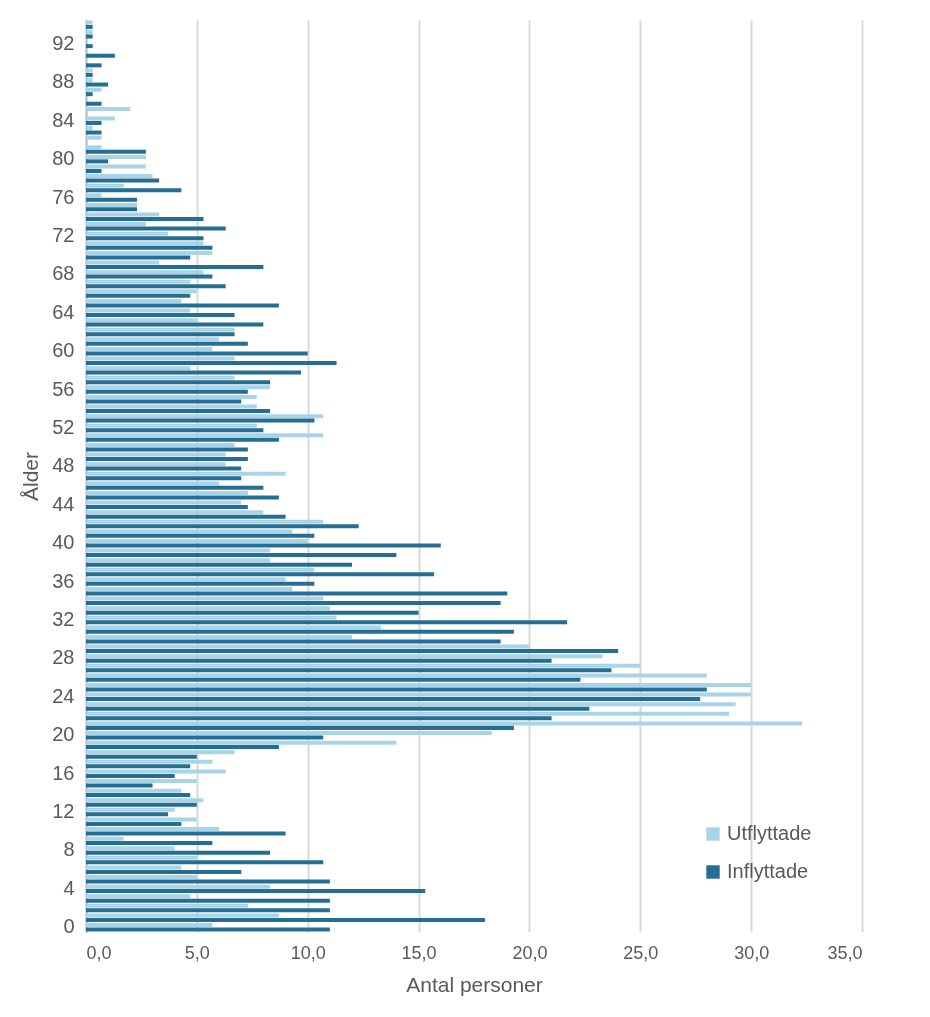  I want to click on y-tick-label: 4, so click(69, 887).